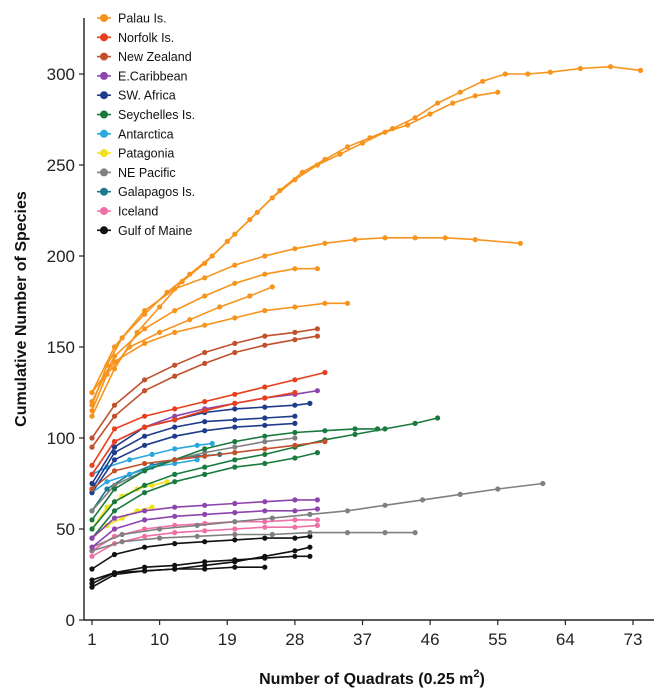 Image resolution: width=657 pixels, height=692 pixels. Describe the element at coordinates (430, 639) in the screenshot. I see `x-tick-label: 46` at that location.